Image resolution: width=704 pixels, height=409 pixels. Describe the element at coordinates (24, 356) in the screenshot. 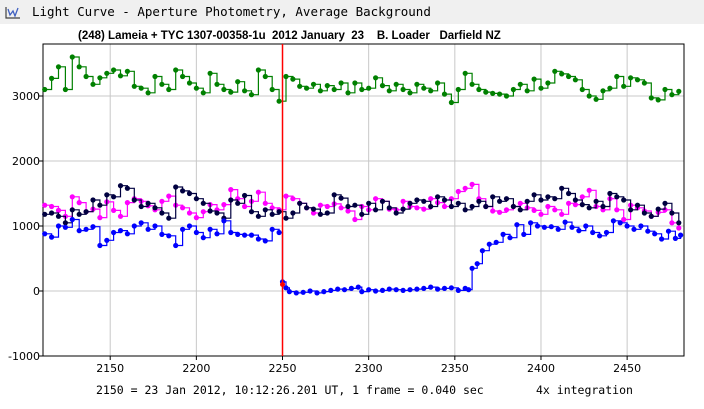

I see `y-tick-label: -1000` at that location.